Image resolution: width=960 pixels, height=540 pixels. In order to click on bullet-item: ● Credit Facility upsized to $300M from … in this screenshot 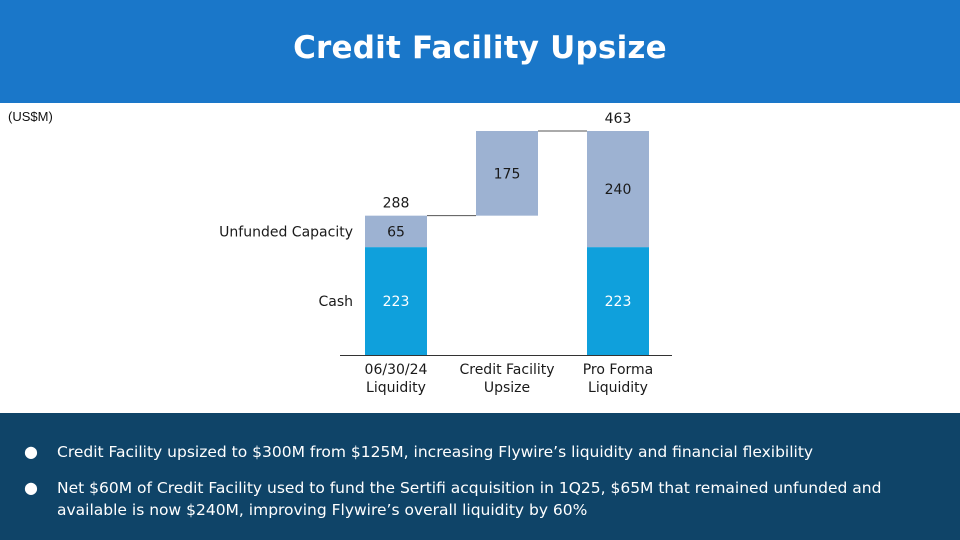, I will do `click(487, 452)`.